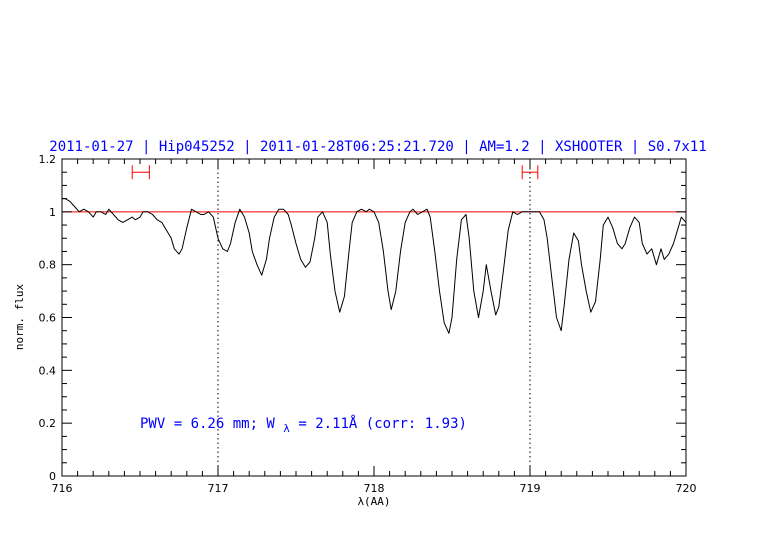 This screenshot has height=542, width=782. What do you see at coordinates (530, 488) in the screenshot?
I see `x-tick-label: 719` at bounding box center [530, 488].